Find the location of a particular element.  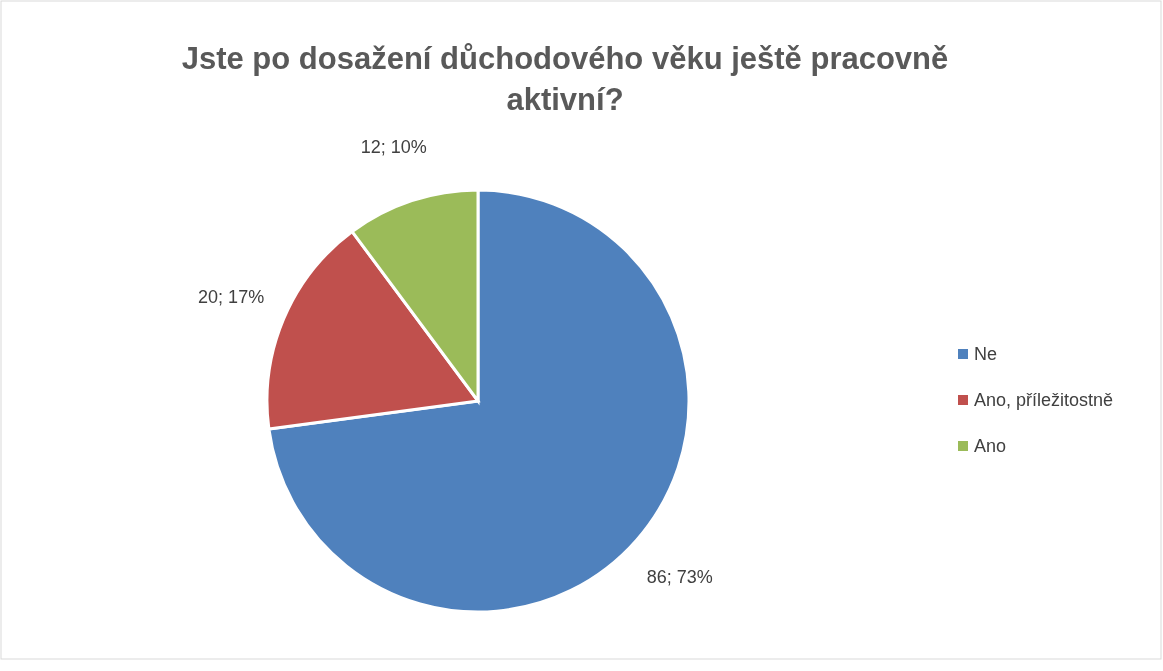

legend-label: Ne is located at coordinates (986, 354).